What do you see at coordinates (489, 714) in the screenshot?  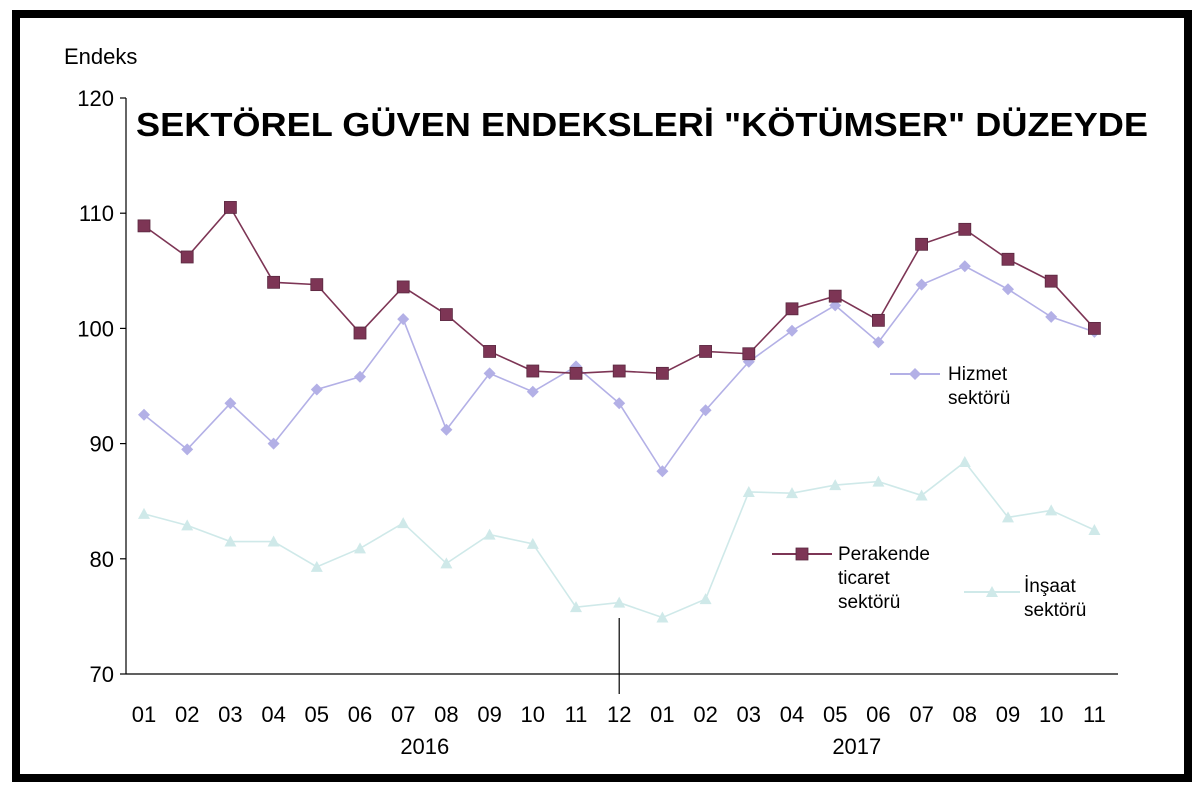 I see `x-tick-label: 09` at bounding box center [489, 714].